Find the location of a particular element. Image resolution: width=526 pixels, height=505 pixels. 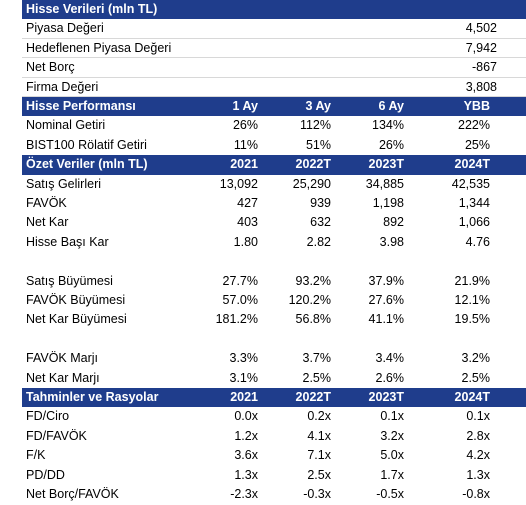

column-header: 3 Ay is located at coordinates (318, 106).